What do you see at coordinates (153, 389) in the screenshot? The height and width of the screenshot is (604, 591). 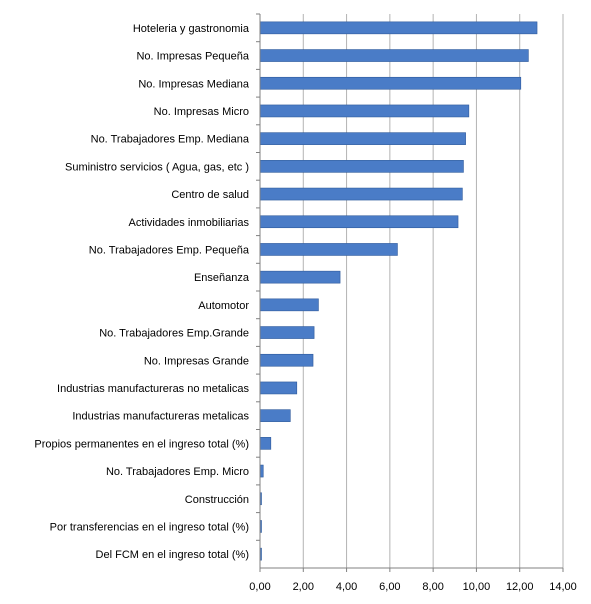 I see `category-label: Industrias manufactureras no metalicas` at bounding box center [153, 389].